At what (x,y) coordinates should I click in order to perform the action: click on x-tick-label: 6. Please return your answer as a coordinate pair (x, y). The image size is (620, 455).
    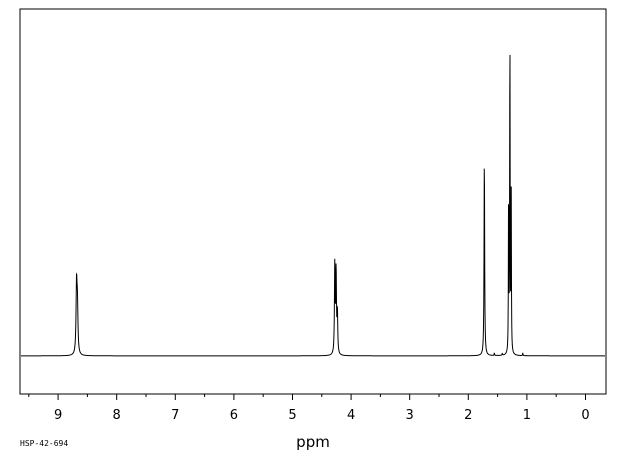
    Looking at the image, I should click on (234, 415).